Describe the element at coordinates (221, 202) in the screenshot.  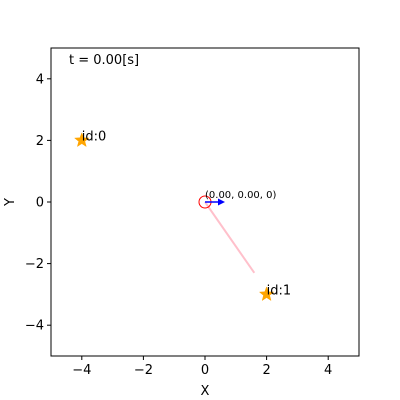
I see `heading-arrowhead` at that location.